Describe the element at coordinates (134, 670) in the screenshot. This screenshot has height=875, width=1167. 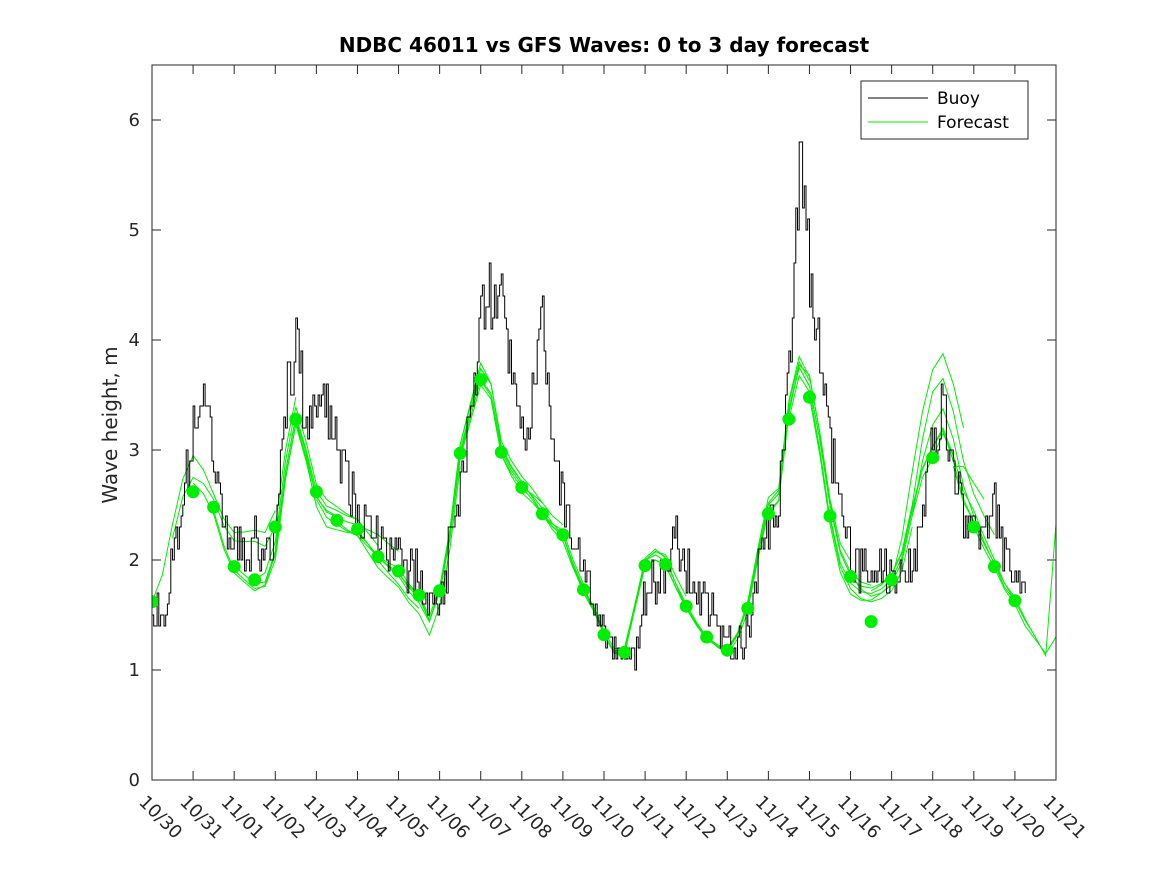
I see `y-tick-label: 1` at that location.